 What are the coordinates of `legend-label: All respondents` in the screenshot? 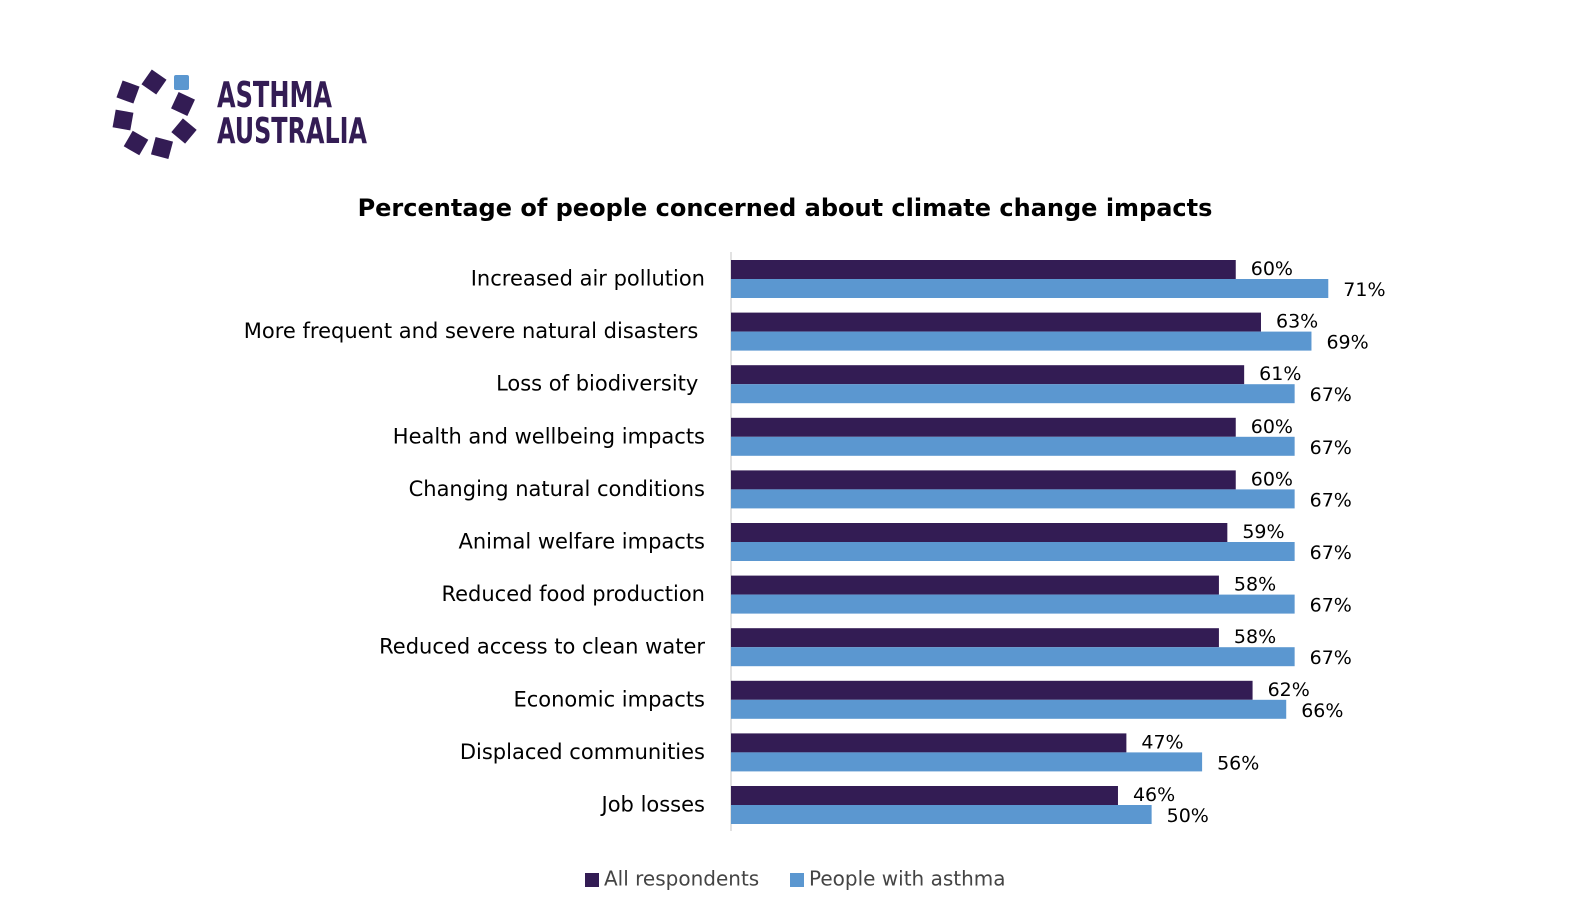 It's located at (681, 879).